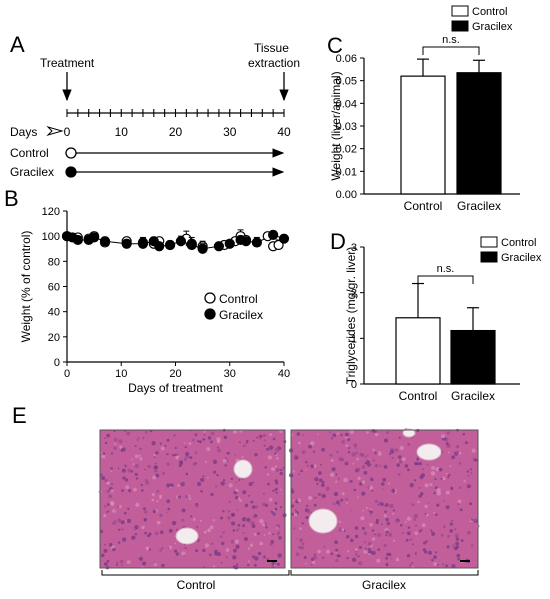  Describe the element at coordinates (489, 257) in the screenshot. I see `legend-swatch-gracilex` at that location.